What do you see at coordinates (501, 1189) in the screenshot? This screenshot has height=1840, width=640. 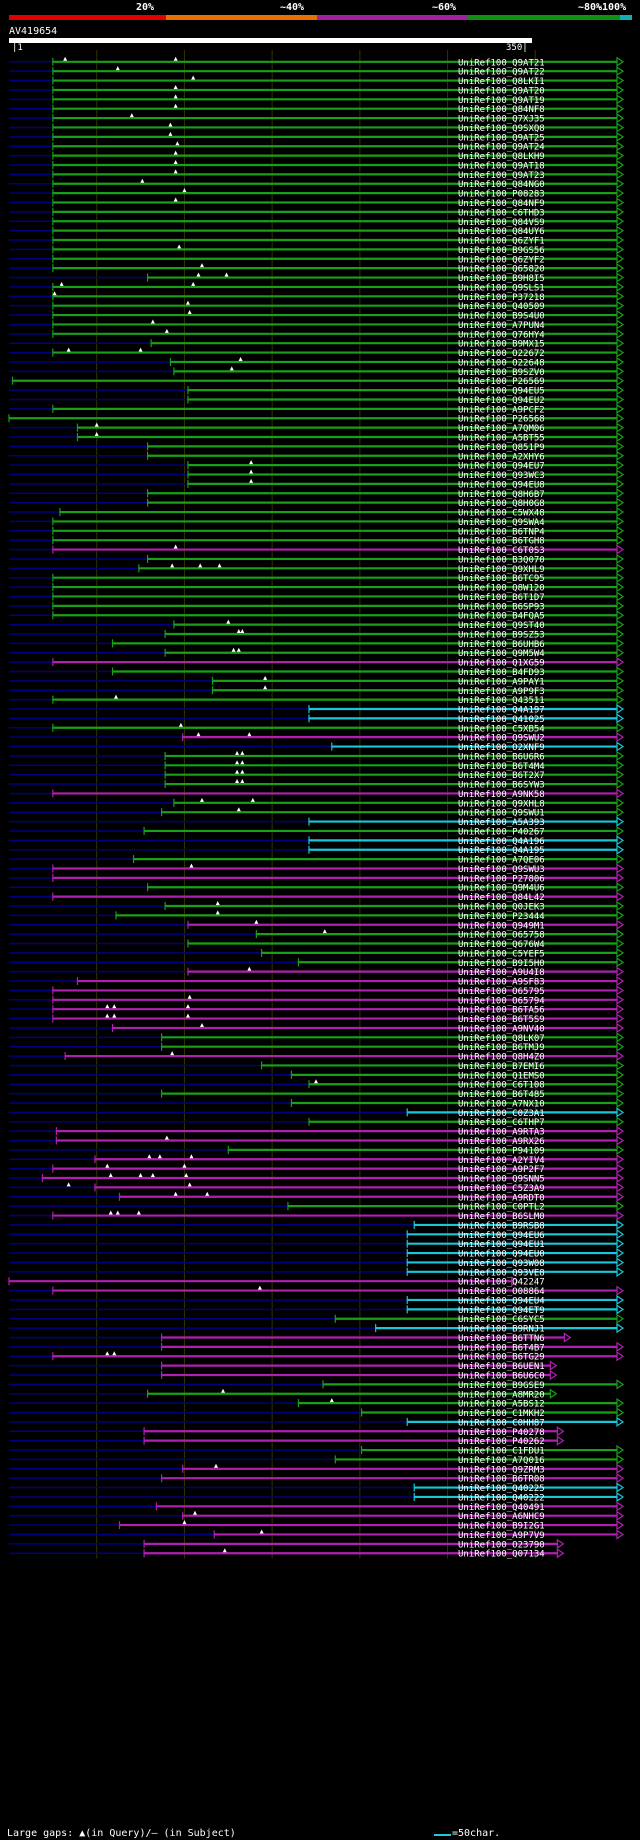 I see `hit-label: UniRef100_C5Z3A9` at bounding box center [501, 1189].